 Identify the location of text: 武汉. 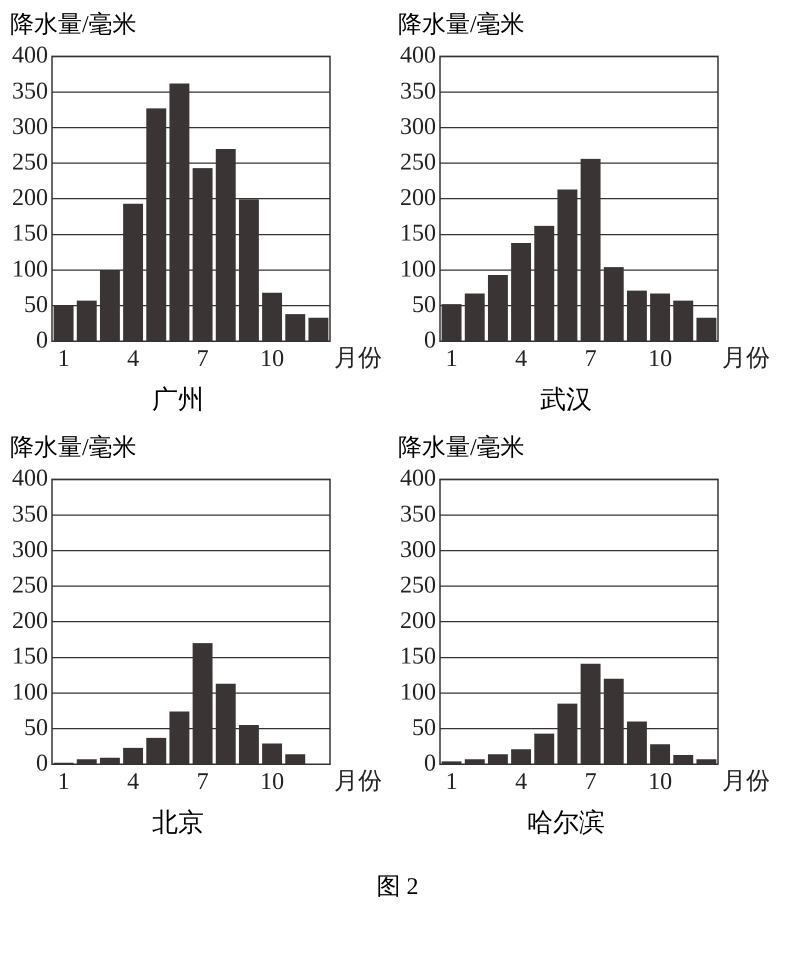
(566, 400).